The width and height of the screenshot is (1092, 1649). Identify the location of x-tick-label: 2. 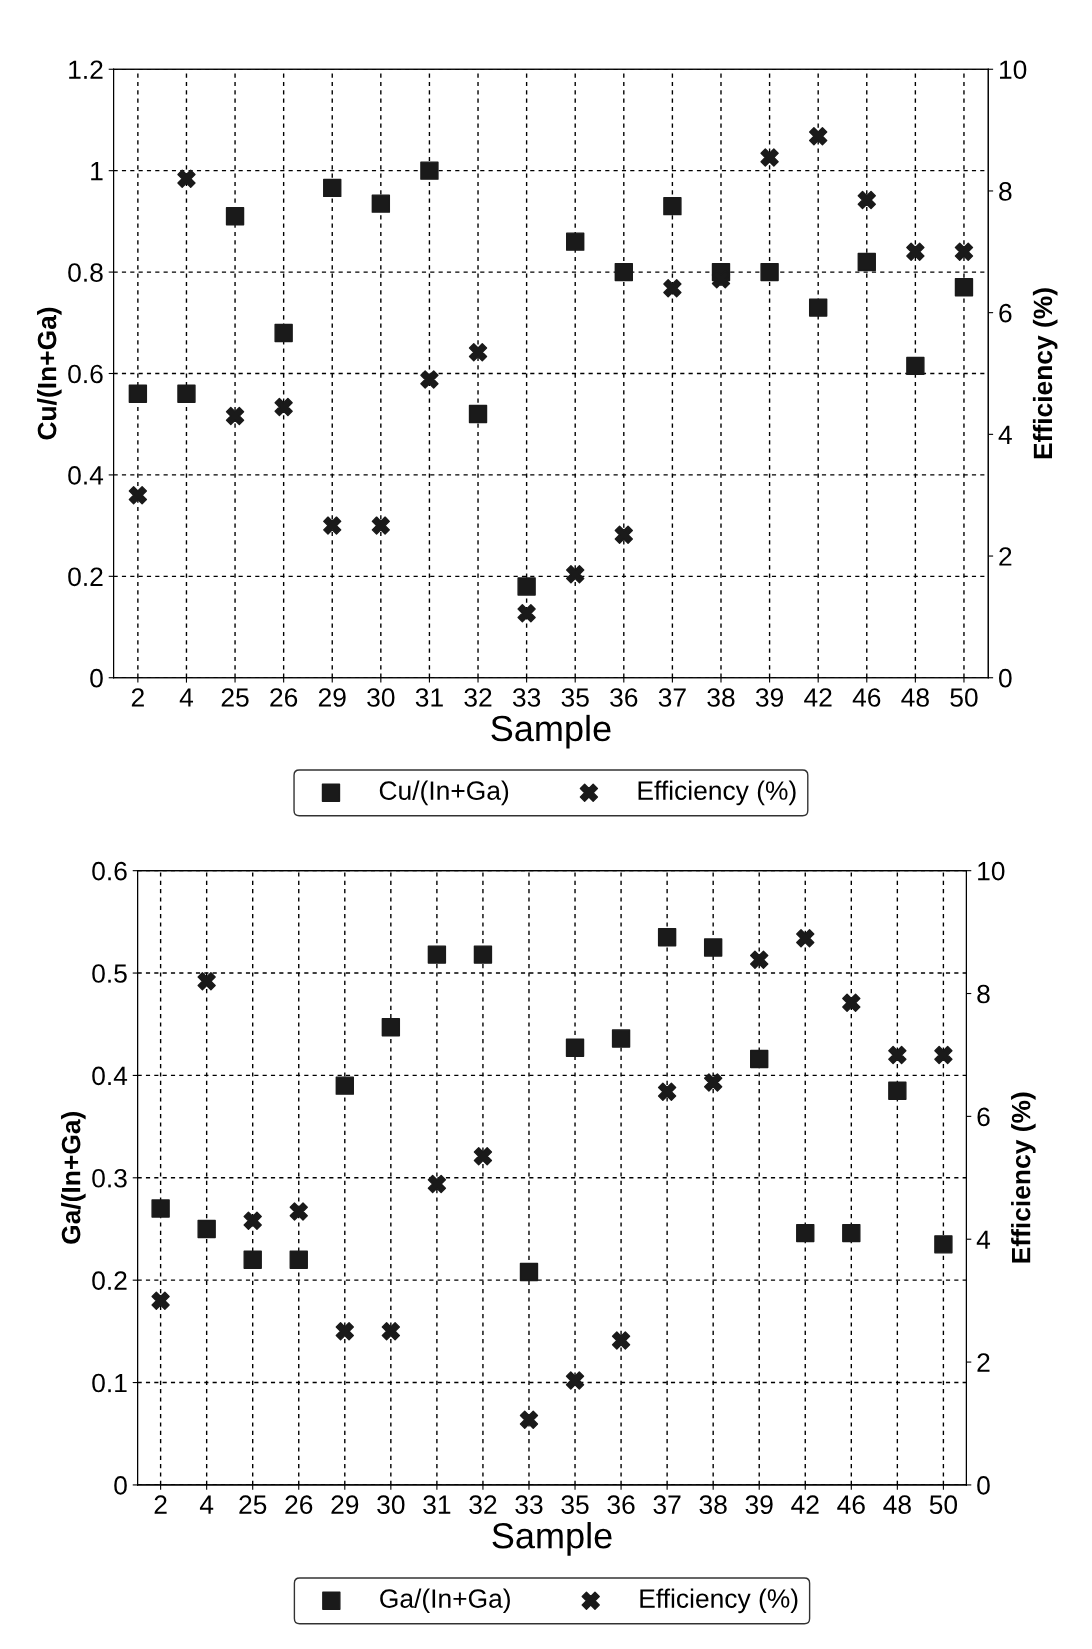
(137, 697).